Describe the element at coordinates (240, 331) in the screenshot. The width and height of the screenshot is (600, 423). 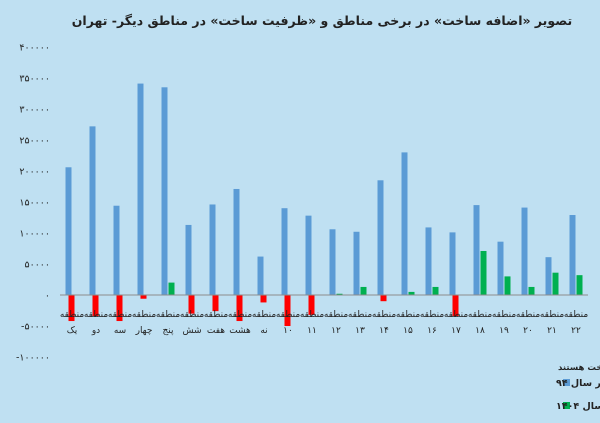
I see `category-label: هشت` at that location.